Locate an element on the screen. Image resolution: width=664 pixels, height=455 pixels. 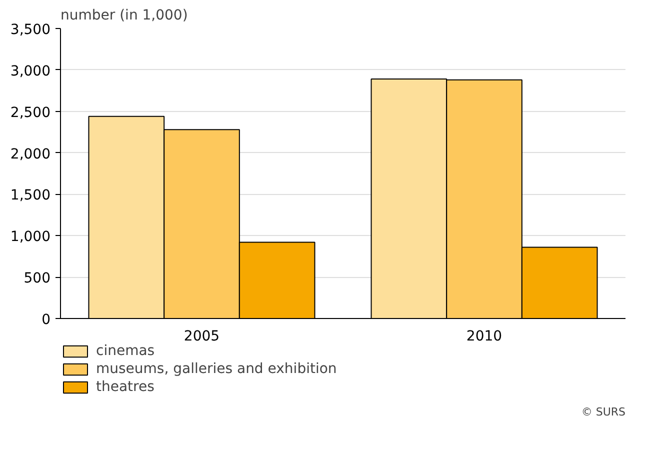
y-axis-title: number (in 1,000) is located at coordinates (124, 16).